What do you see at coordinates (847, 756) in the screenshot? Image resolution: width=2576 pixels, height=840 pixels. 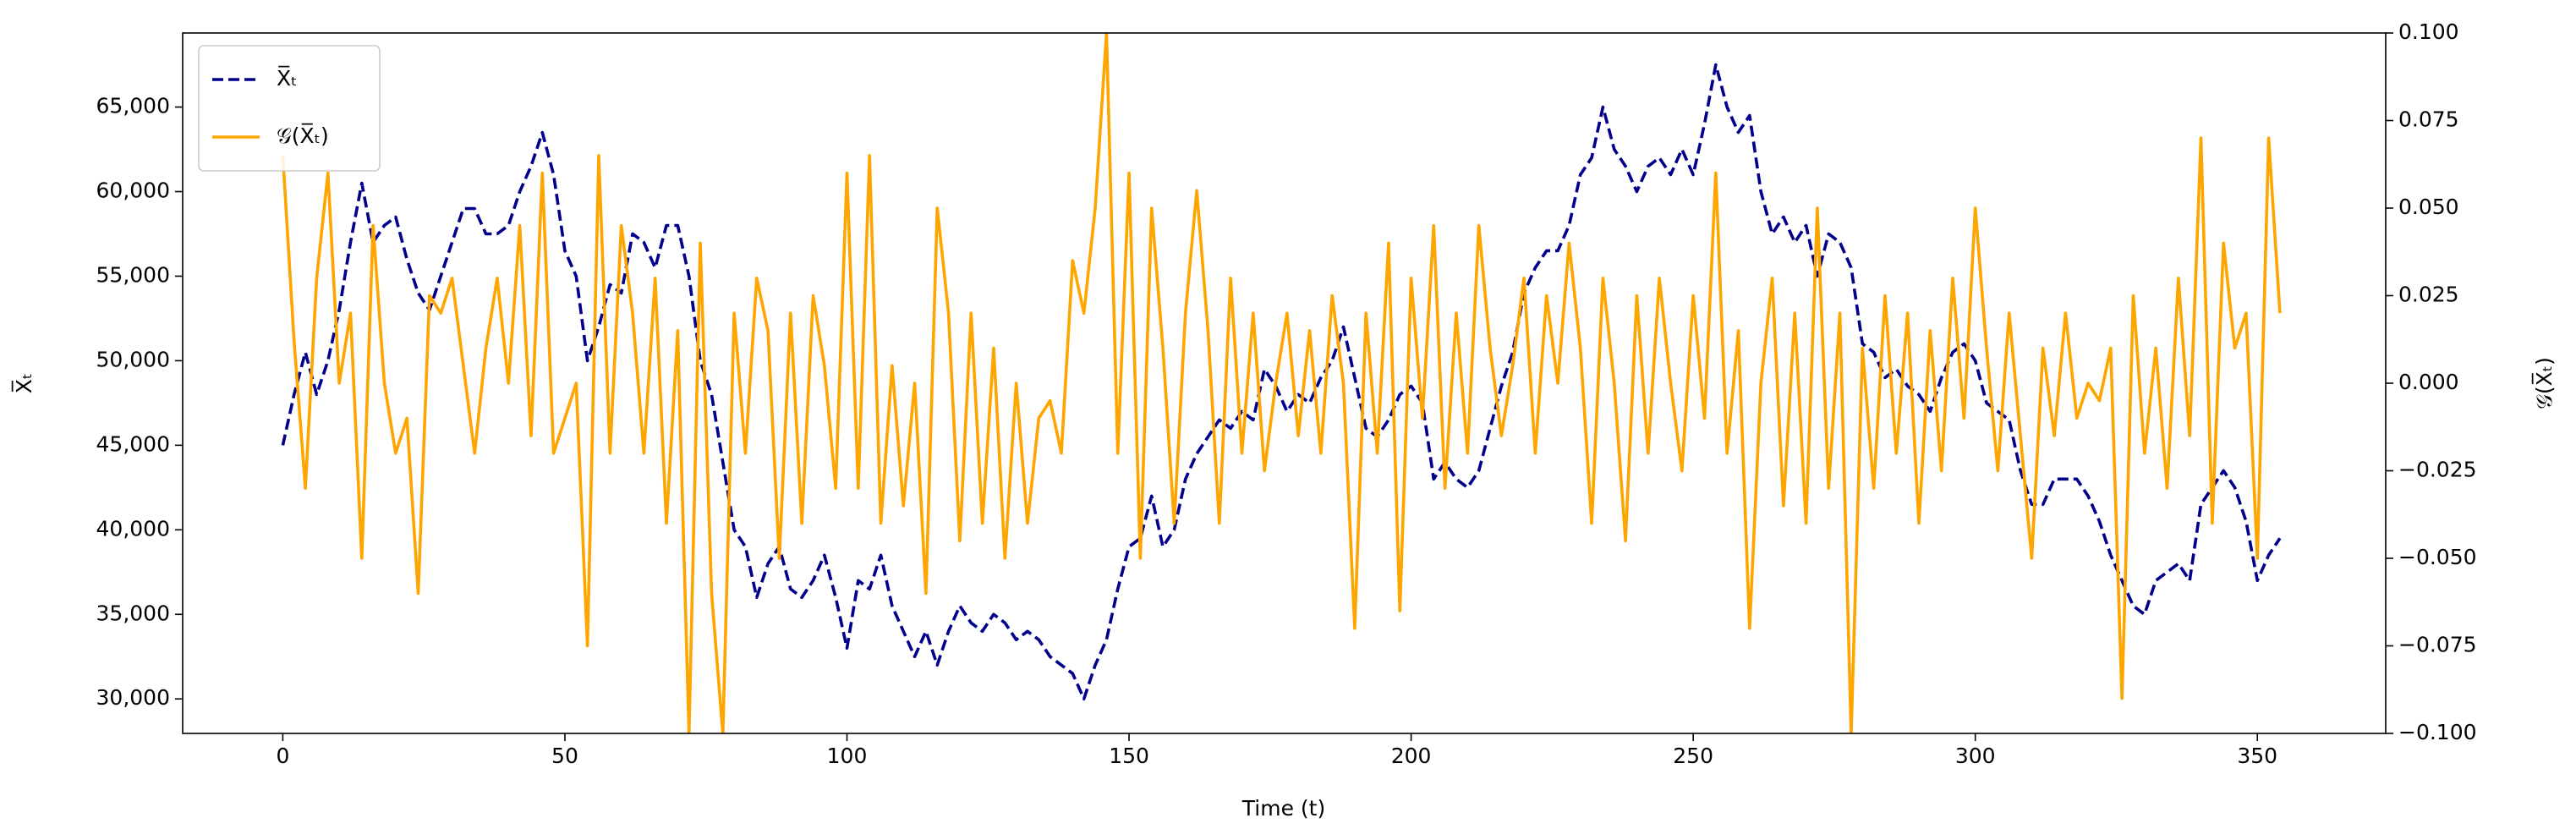 I see `x-tick-label: 100` at bounding box center [847, 756].